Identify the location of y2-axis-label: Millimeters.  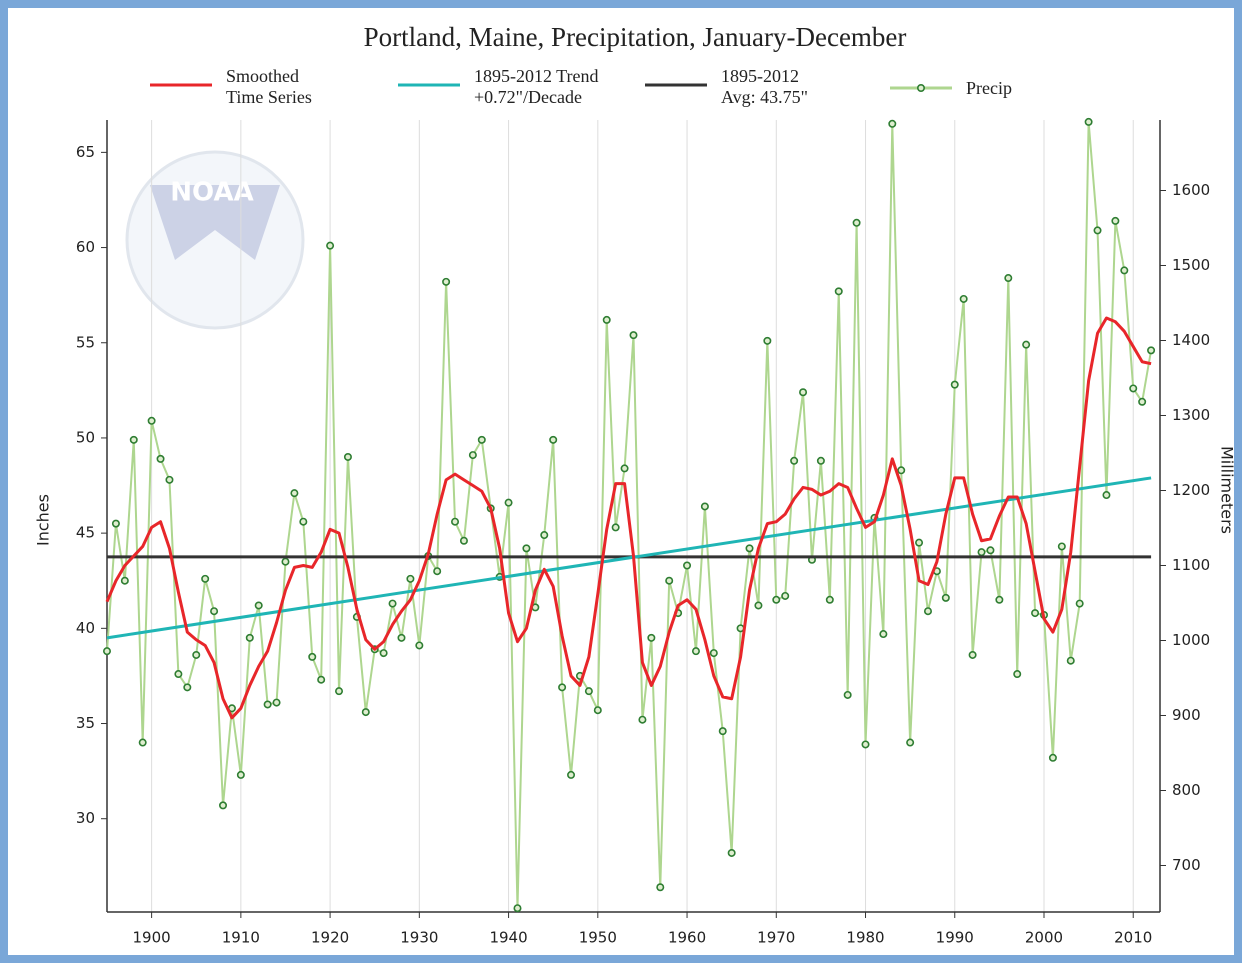
(1227, 490).